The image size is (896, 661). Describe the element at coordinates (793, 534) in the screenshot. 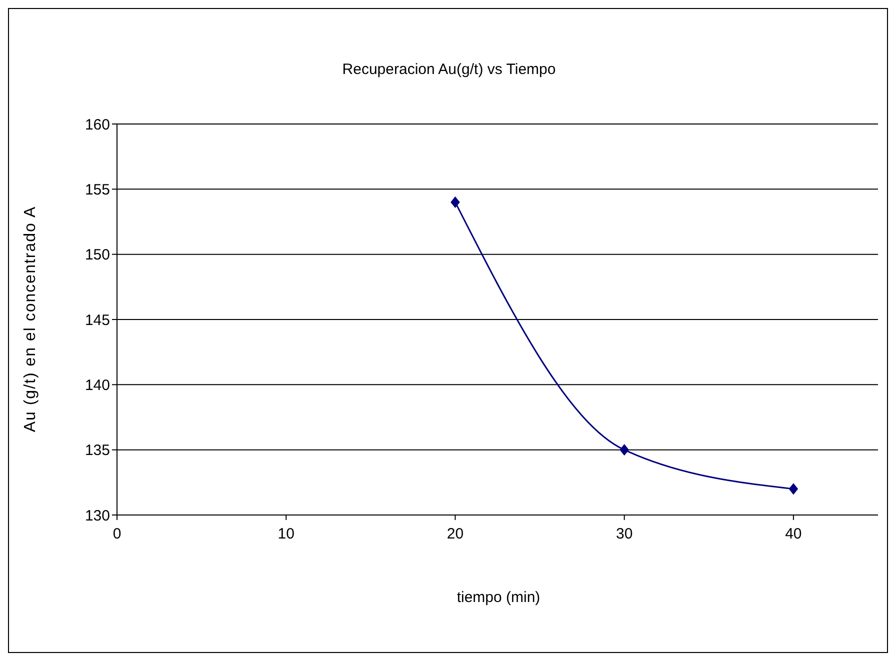

I see `x-tick-label: 40` at that location.